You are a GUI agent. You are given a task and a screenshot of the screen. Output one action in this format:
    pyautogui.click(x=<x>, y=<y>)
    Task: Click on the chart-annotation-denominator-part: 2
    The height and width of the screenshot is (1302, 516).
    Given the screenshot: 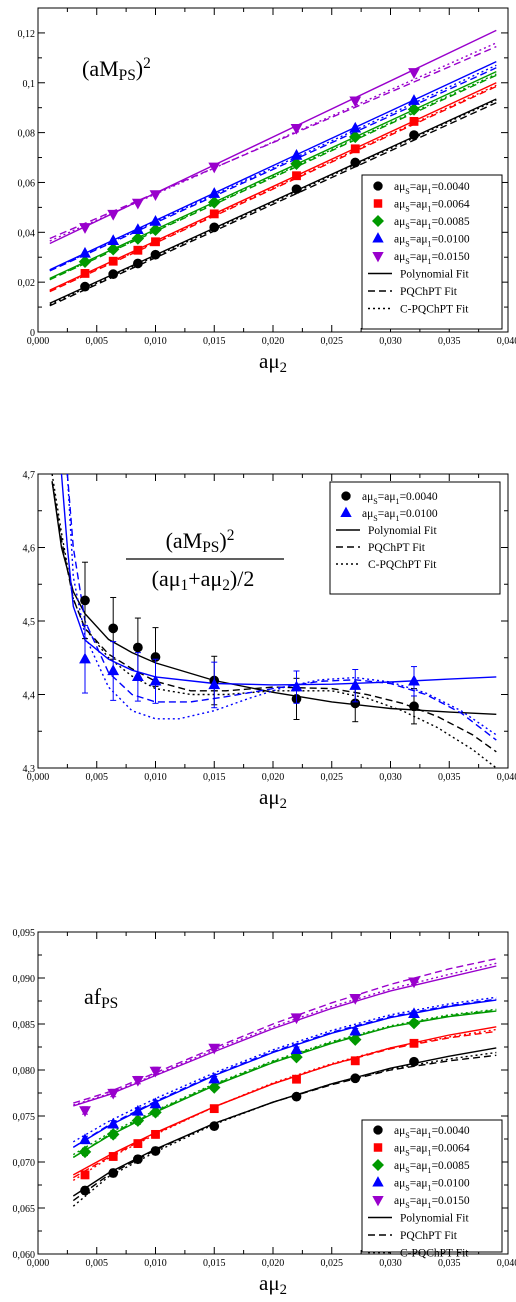 What is the action you would take?
    pyautogui.click(x=226, y=585)
    